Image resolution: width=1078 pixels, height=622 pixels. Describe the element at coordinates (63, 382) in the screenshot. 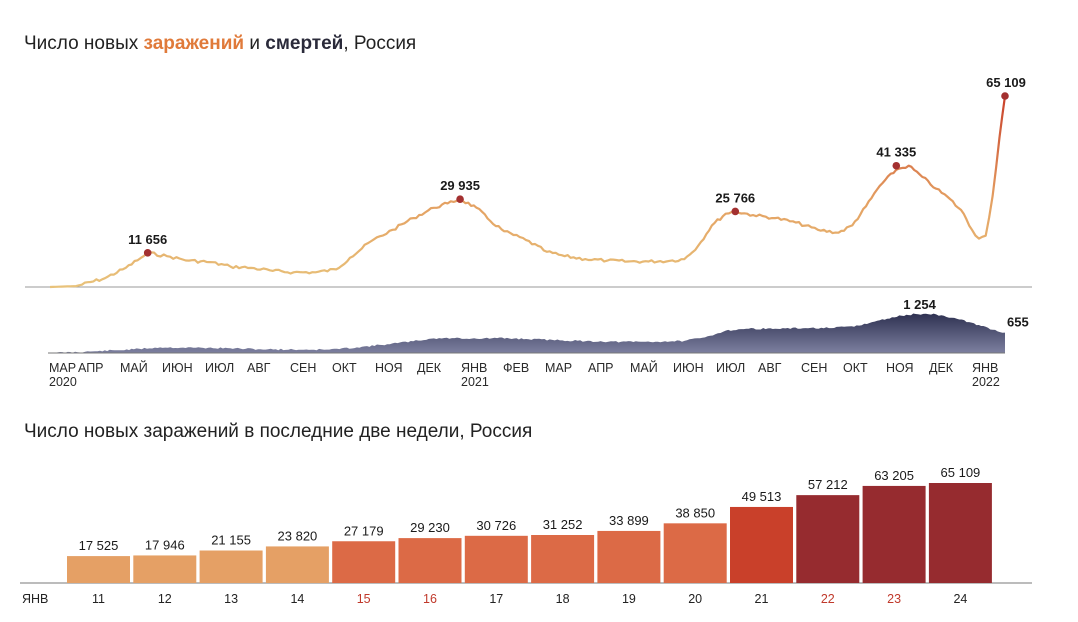

I see `year-label: 2020` at that location.